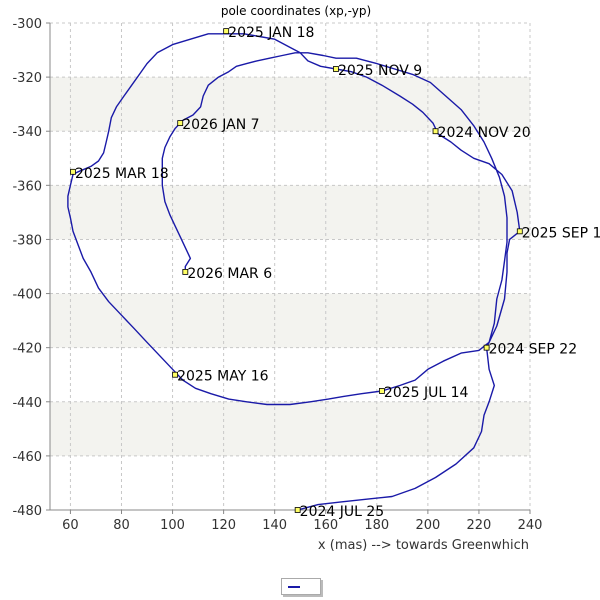  What do you see at coordinates (271, 33) in the screenshot?
I see `date-label: 2025 JAN 18` at bounding box center [271, 33].